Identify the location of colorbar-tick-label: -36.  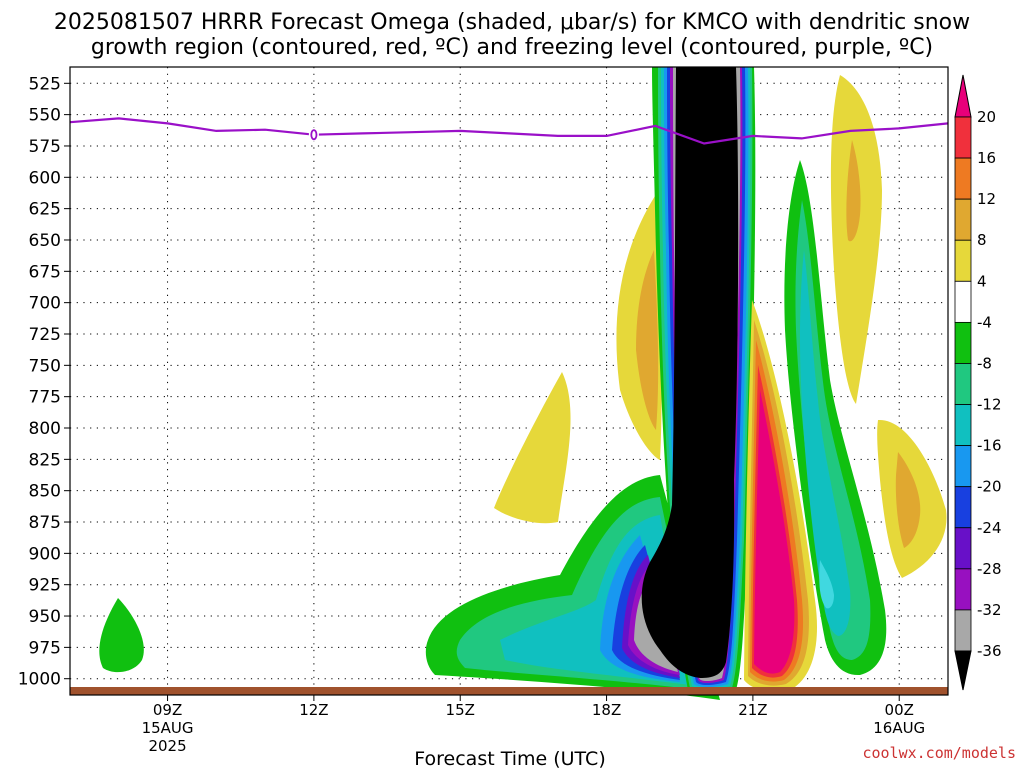
(989, 651).